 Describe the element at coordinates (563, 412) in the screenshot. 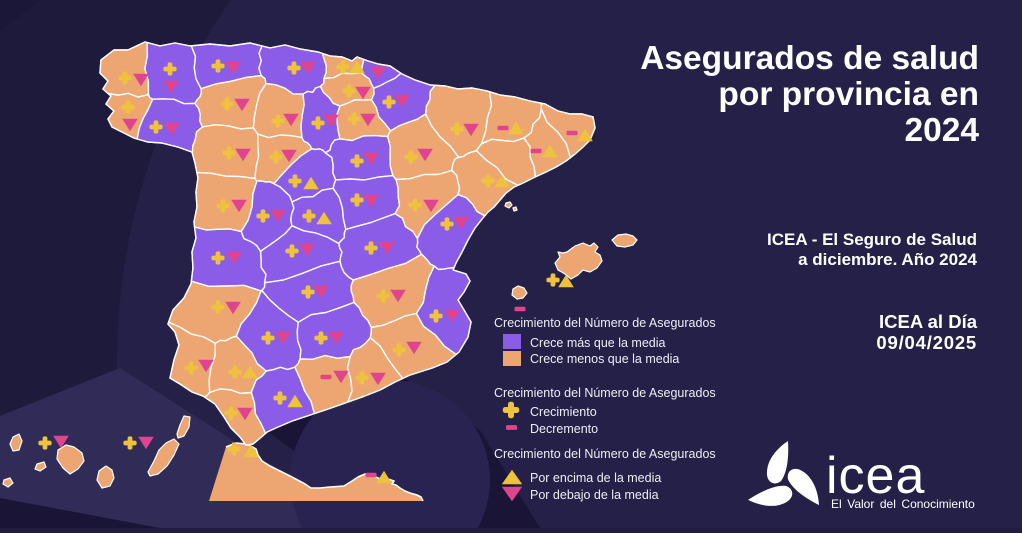

I see `svg-text: Crecimiento` at that location.